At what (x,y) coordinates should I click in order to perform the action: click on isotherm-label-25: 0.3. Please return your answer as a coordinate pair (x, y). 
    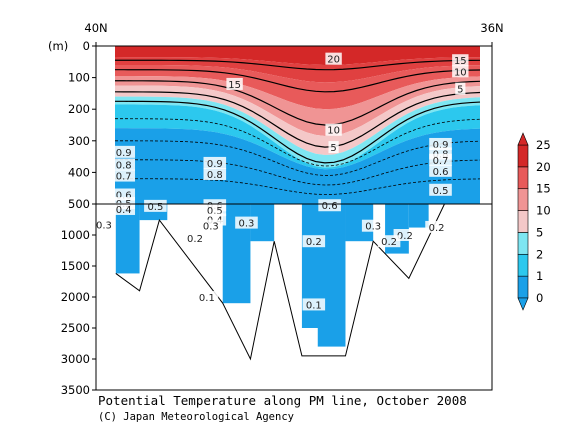
    Looking at the image, I should click on (211, 227).